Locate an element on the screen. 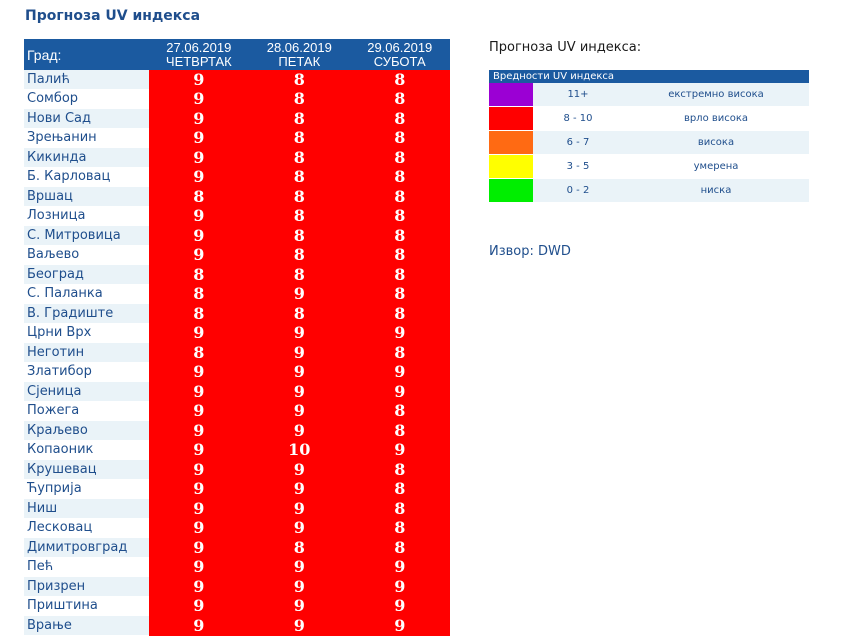 This screenshot has height=644, width=850. city-name: Копаоник is located at coordinates (86, 450).